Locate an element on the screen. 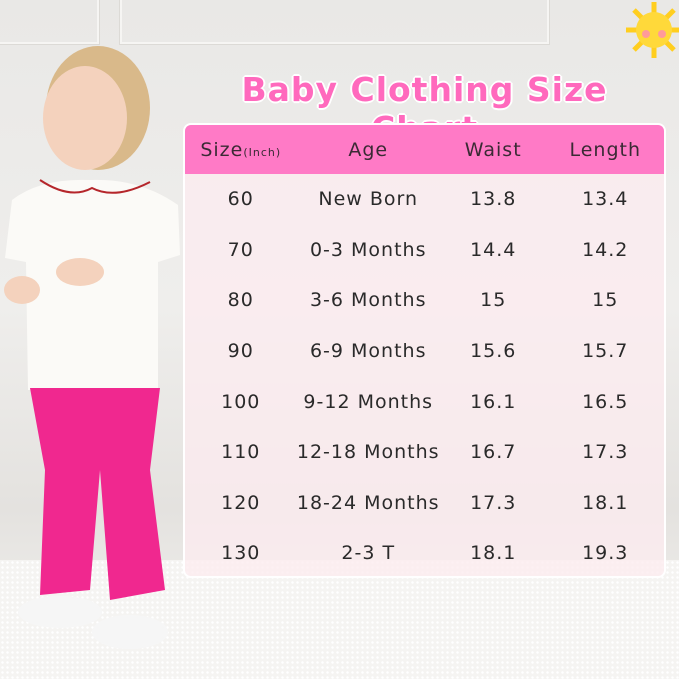 This screenshot has width=679, height=679. table-row: 100 9-12 Months 16.1 16.5 is located at coordinates (424, 401).